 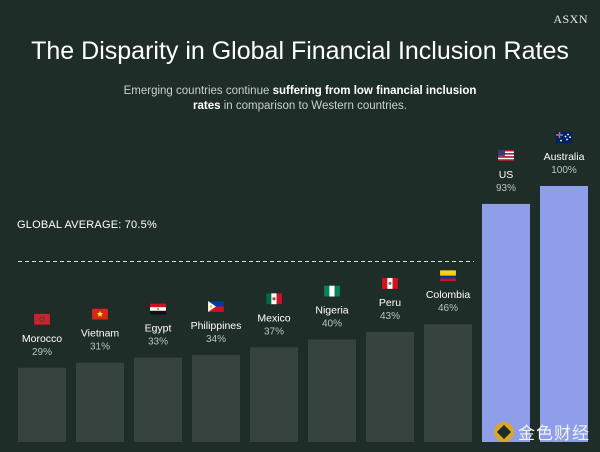 What do you see at coordinates (100, 347) in the screenshot?
I see `value-label-vietnam: 31%` at bounding box center [100, 347].